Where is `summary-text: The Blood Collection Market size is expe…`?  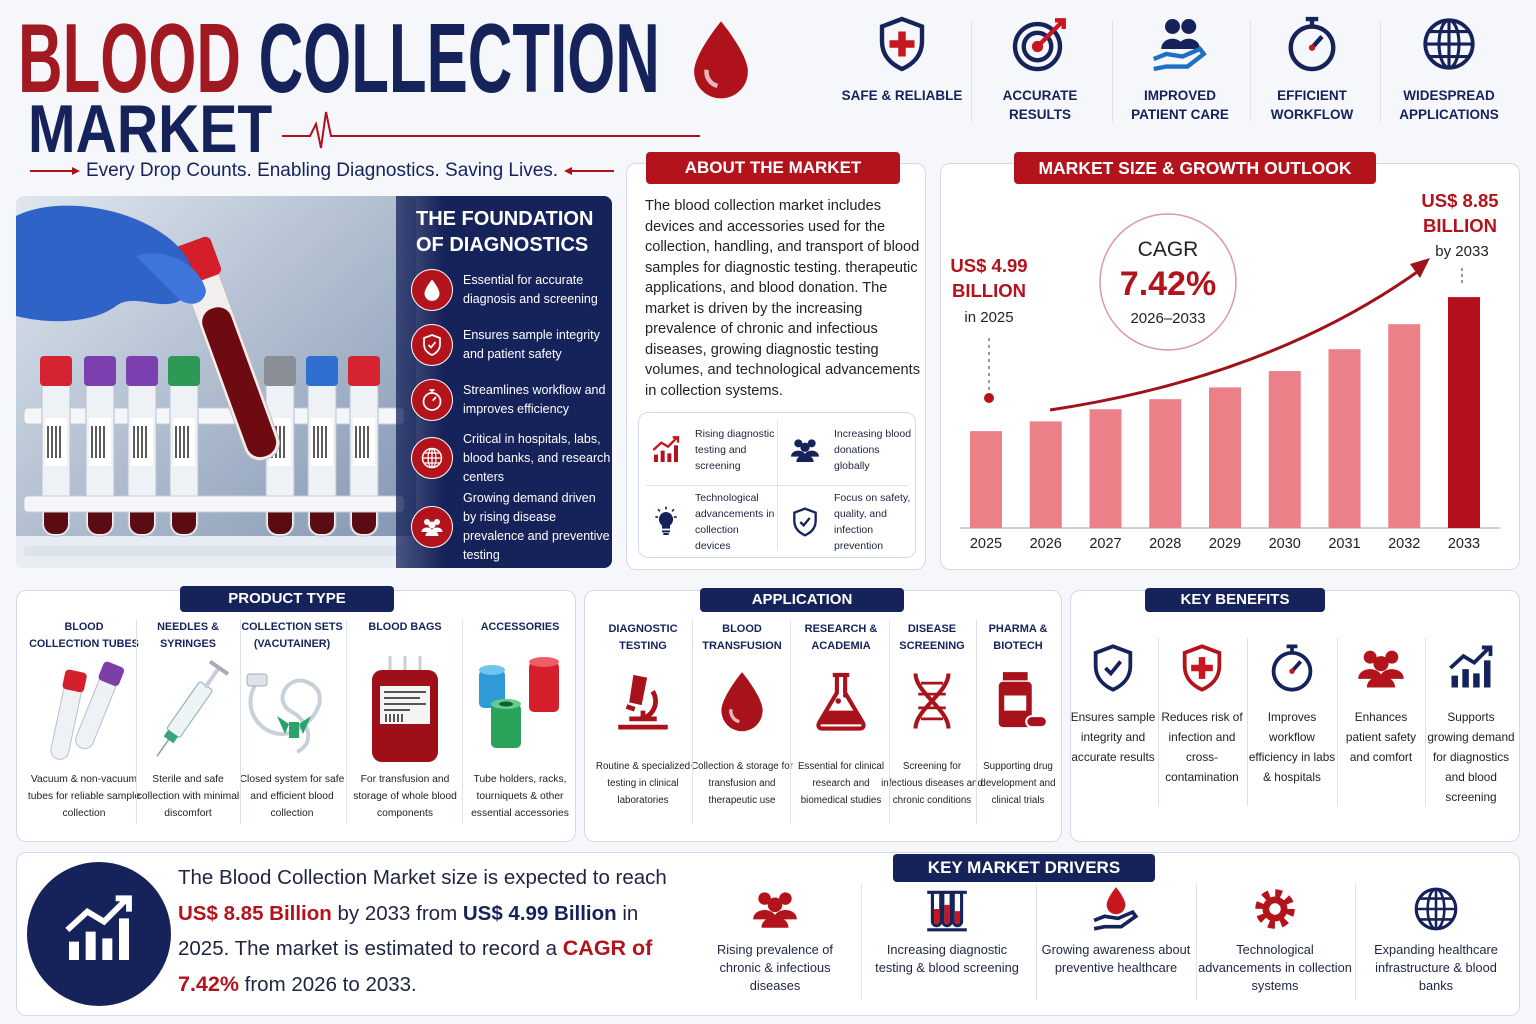
summary-text: The Blood Collection Market size is expe… is located at coordinates (428, 931).